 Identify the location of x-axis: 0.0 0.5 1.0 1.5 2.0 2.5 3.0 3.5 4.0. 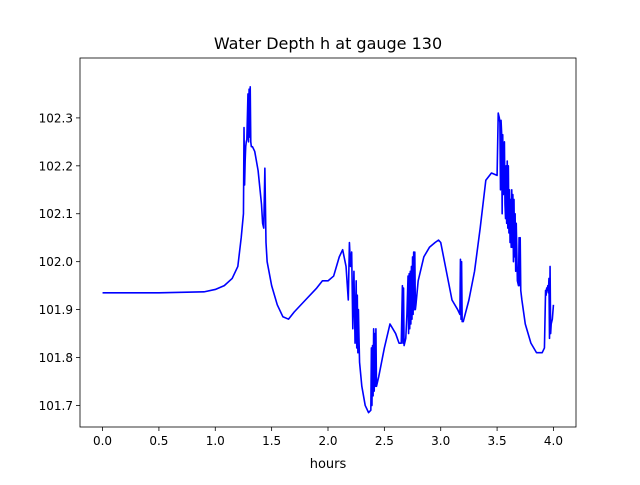
(328, 437).